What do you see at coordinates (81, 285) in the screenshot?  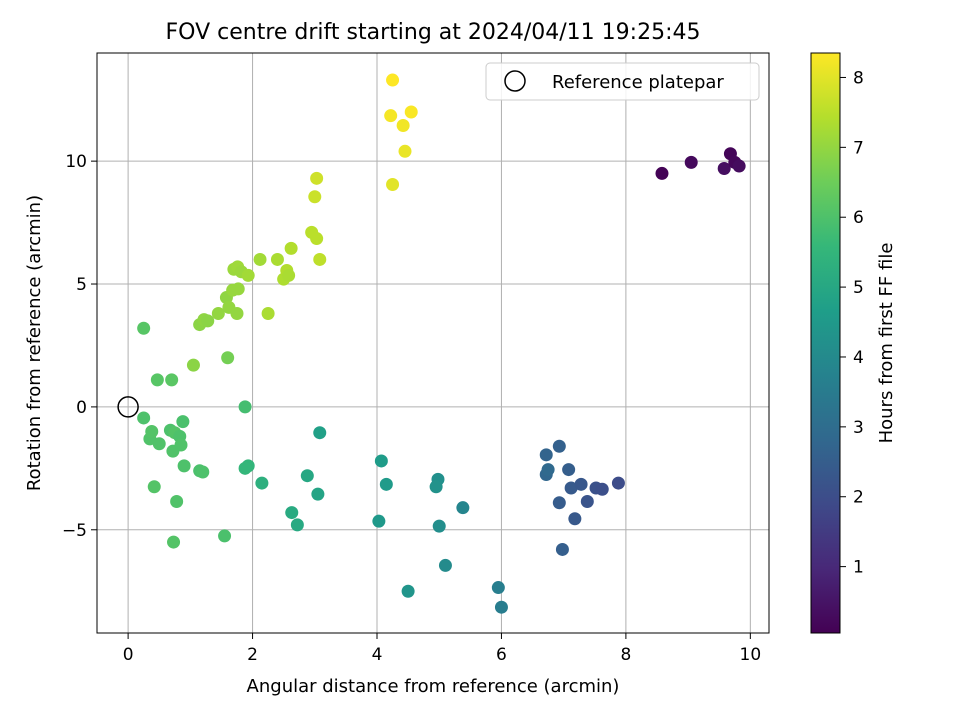 I see `y-tick-label: 5` at bounding box center [81, 285].